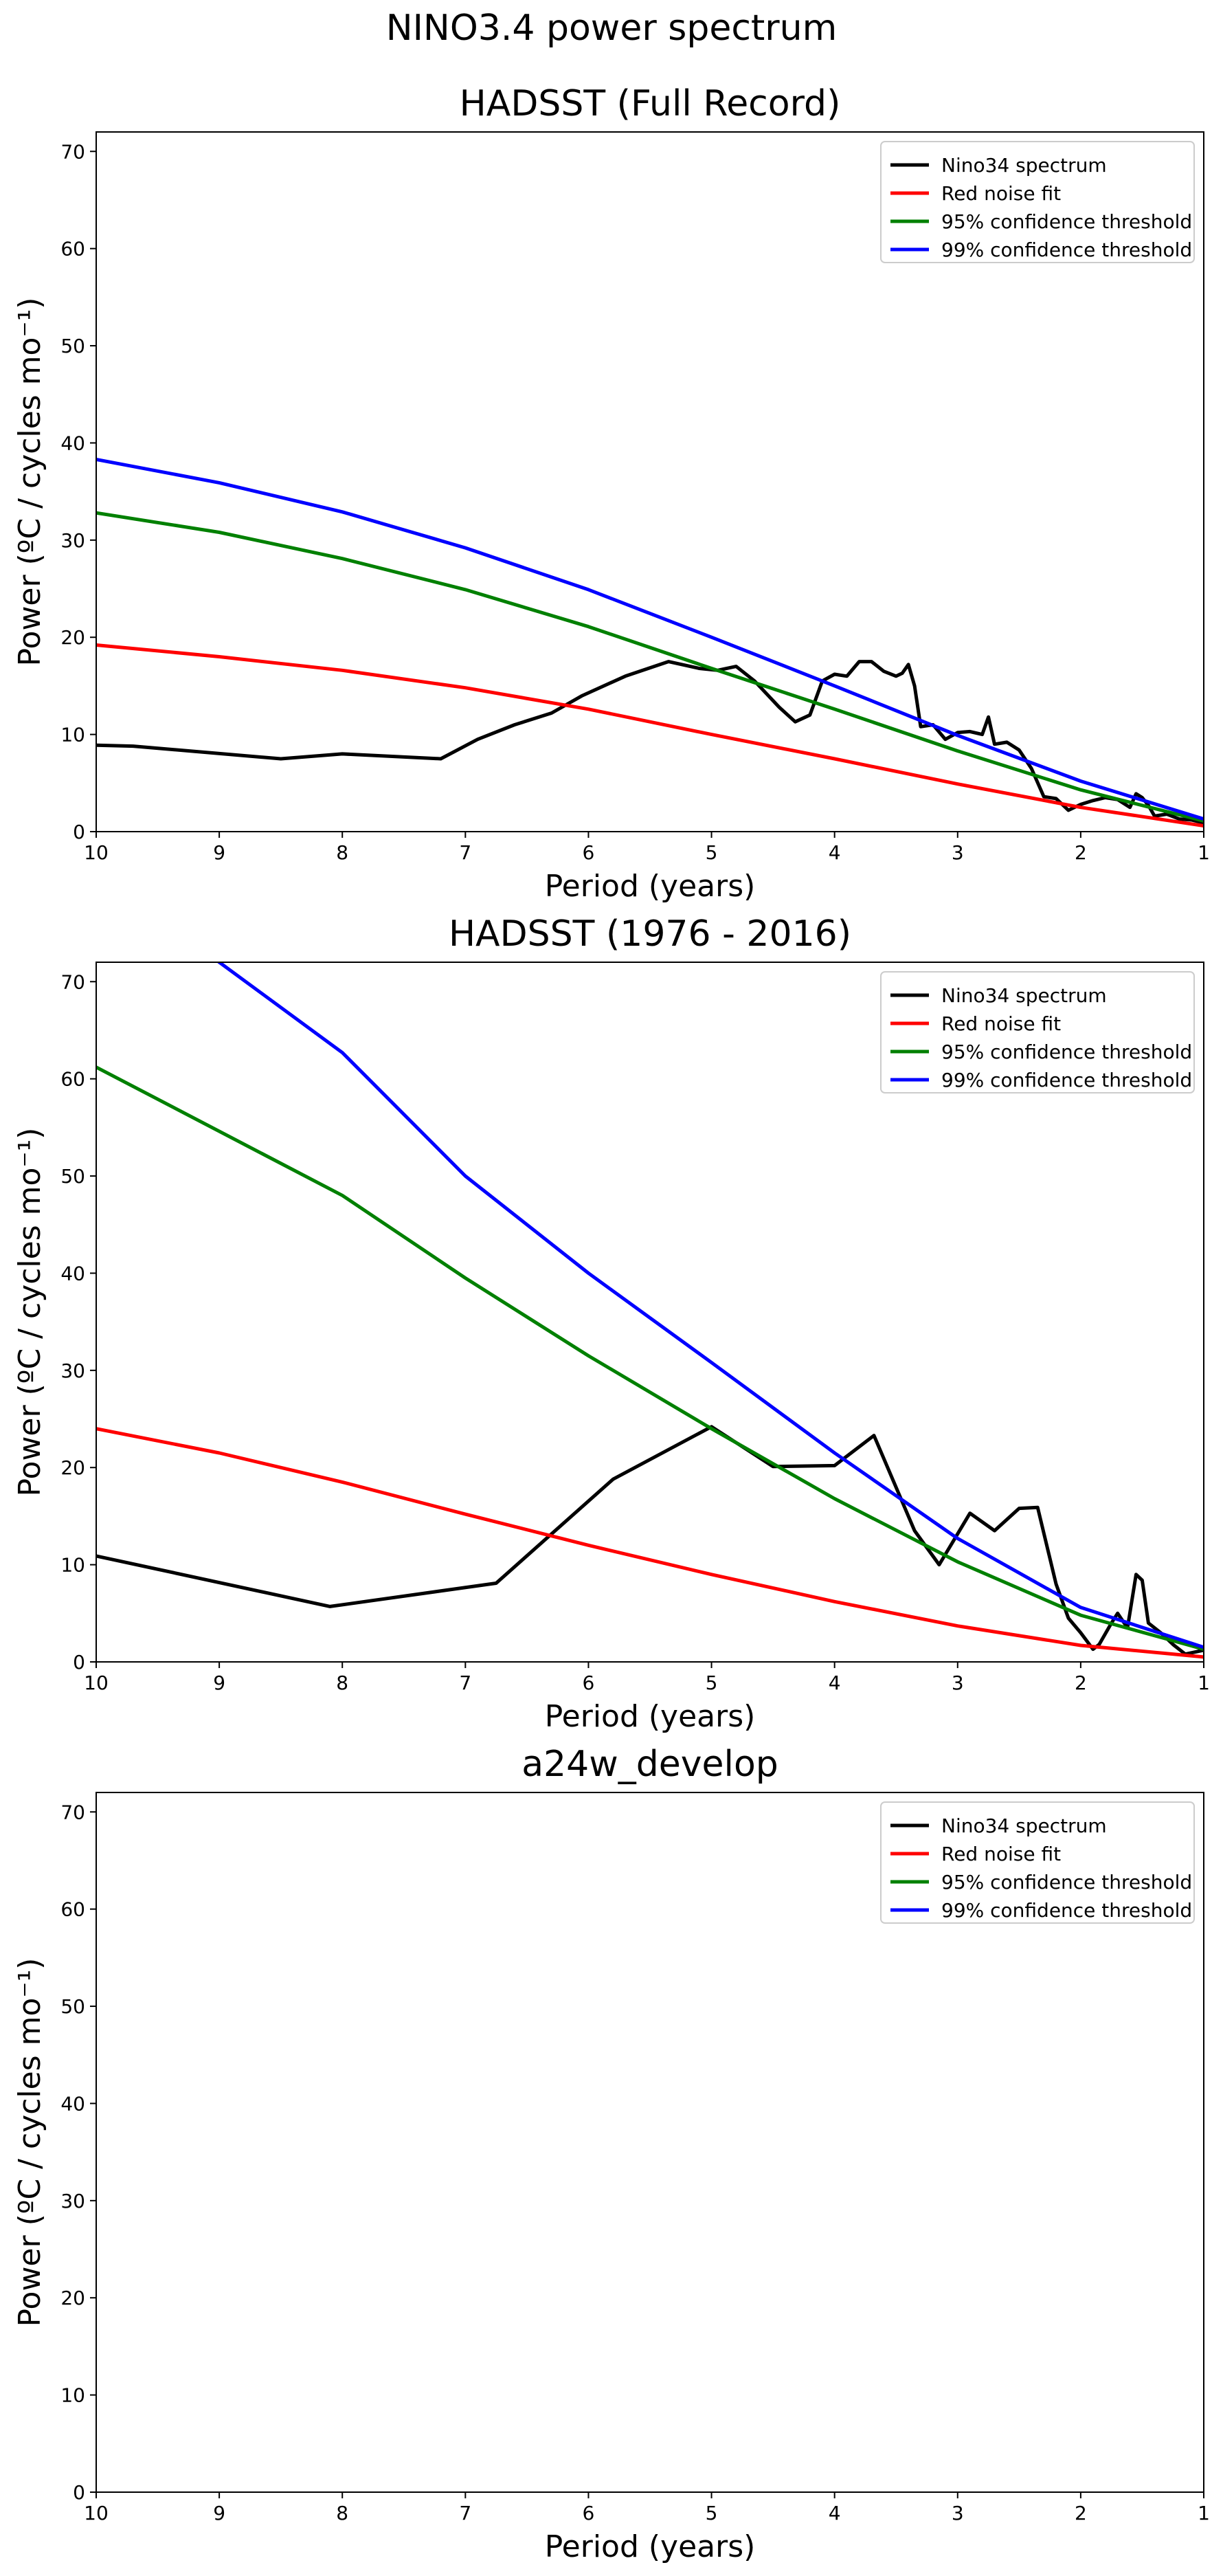 The height and width of the screenshot is (2576, 1223). What do you see at coordinates (650, 1540) in the screenshot?
I see `series-line-nino34-spectrum` at bounding box center [650, 1540].